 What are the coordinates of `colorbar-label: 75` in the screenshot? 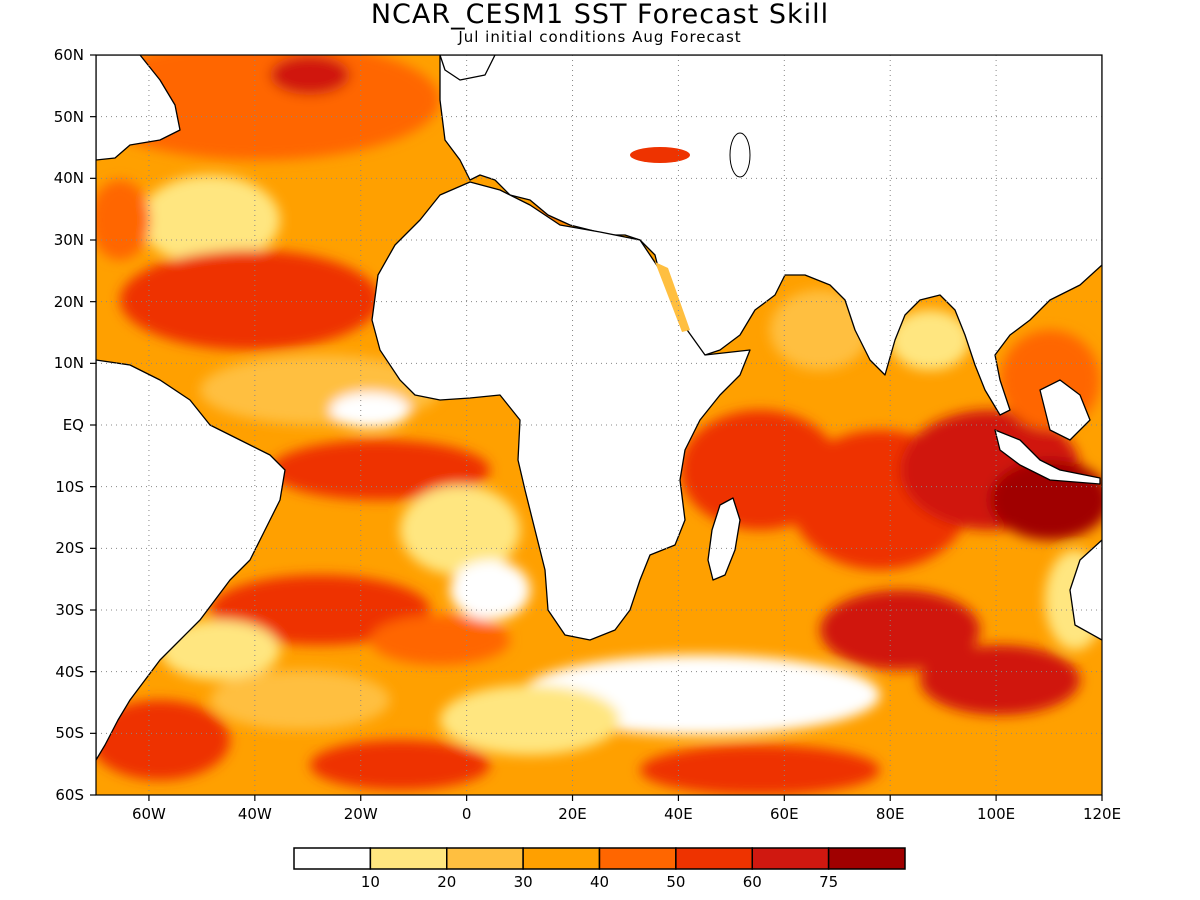 It's located at (829, 882).